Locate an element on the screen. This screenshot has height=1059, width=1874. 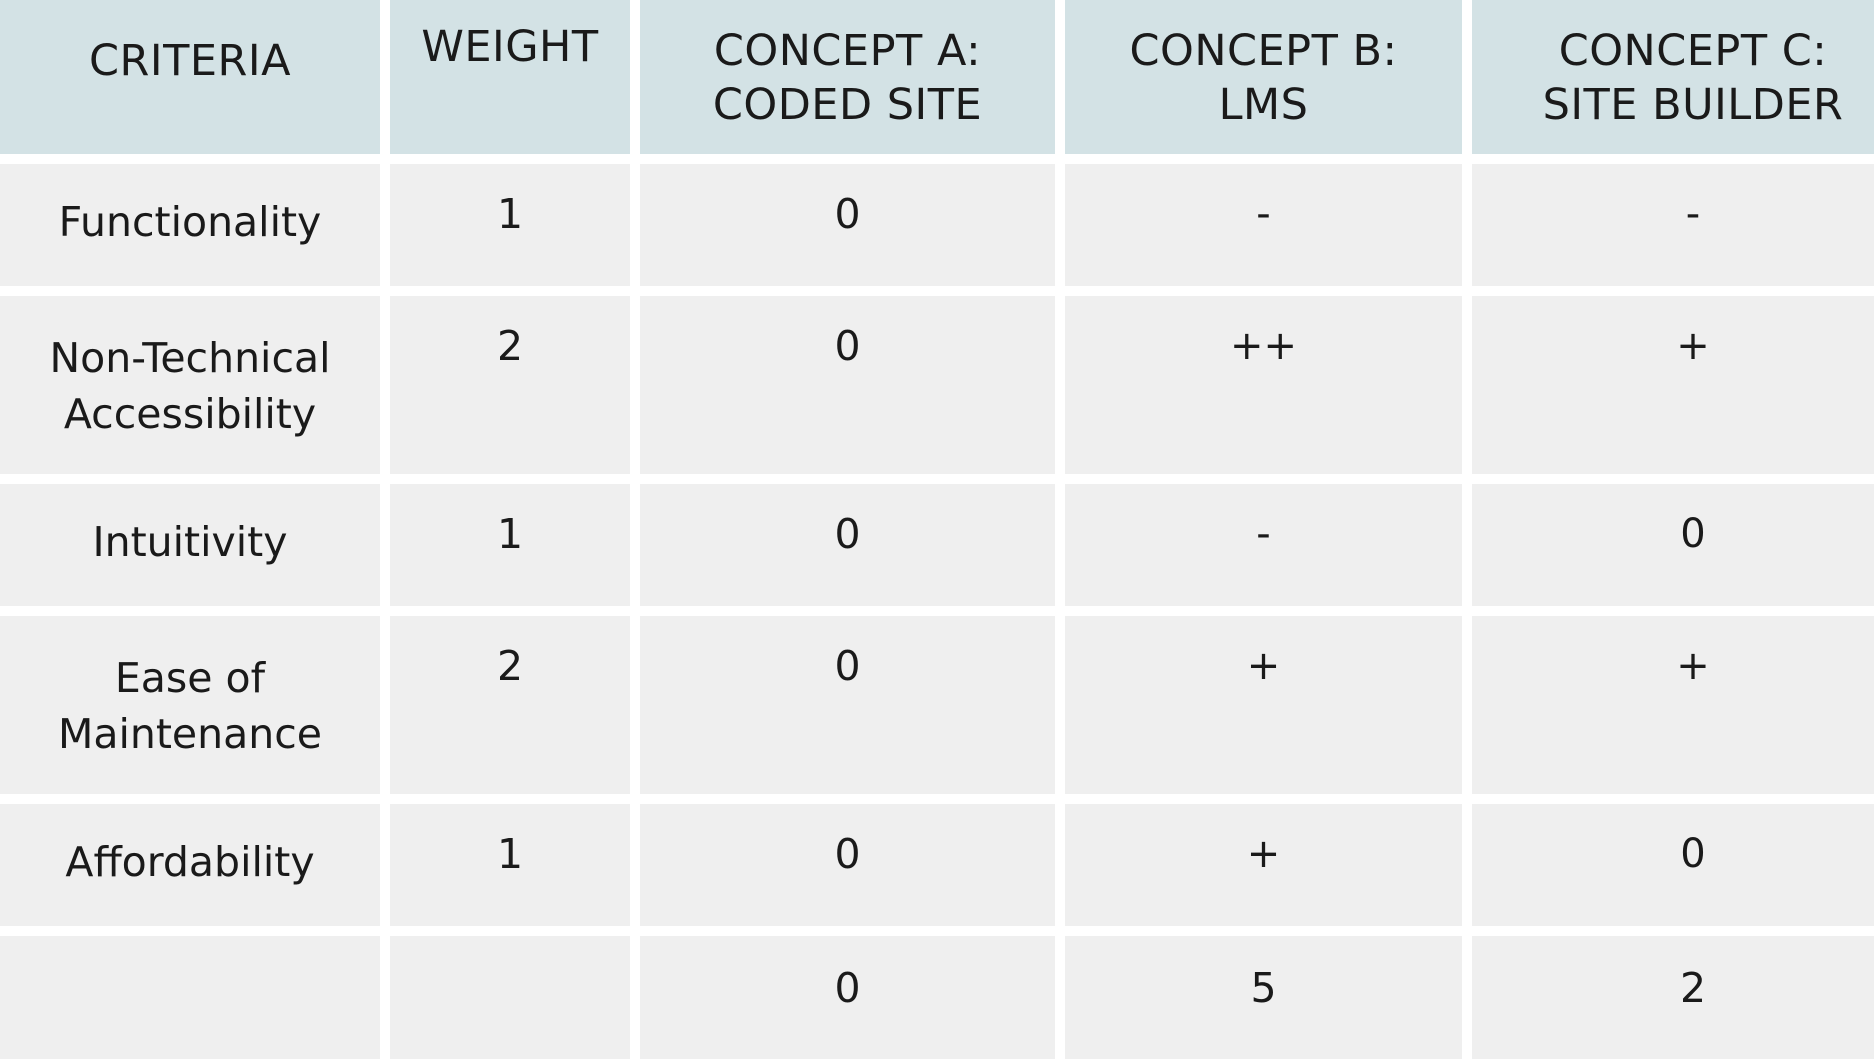
row-criteria-intuitivity: Intuitivity is located at coordinates (190, 545).